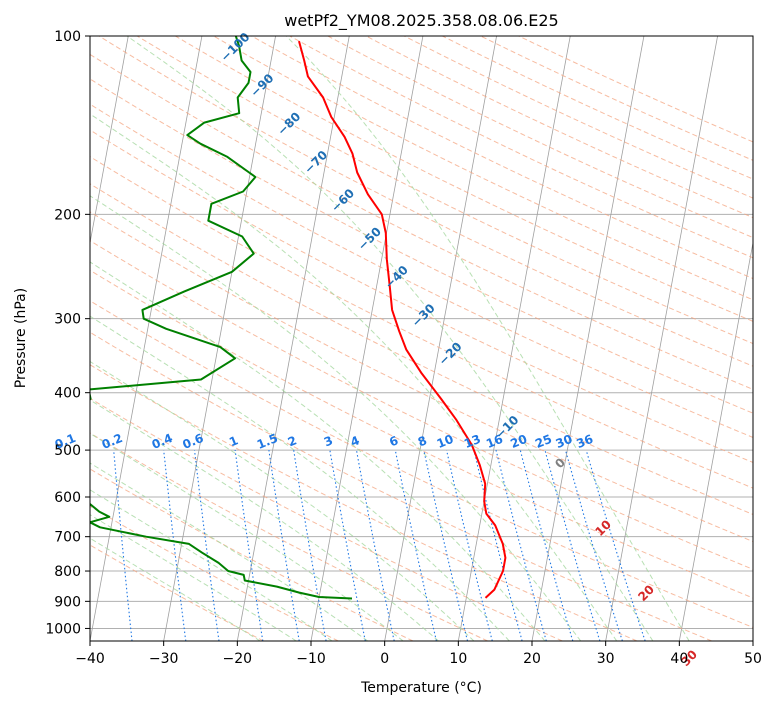 This screenshot has width=775, height=708. I want to click on dry-adiabat-label: −80, so click(289, 123).